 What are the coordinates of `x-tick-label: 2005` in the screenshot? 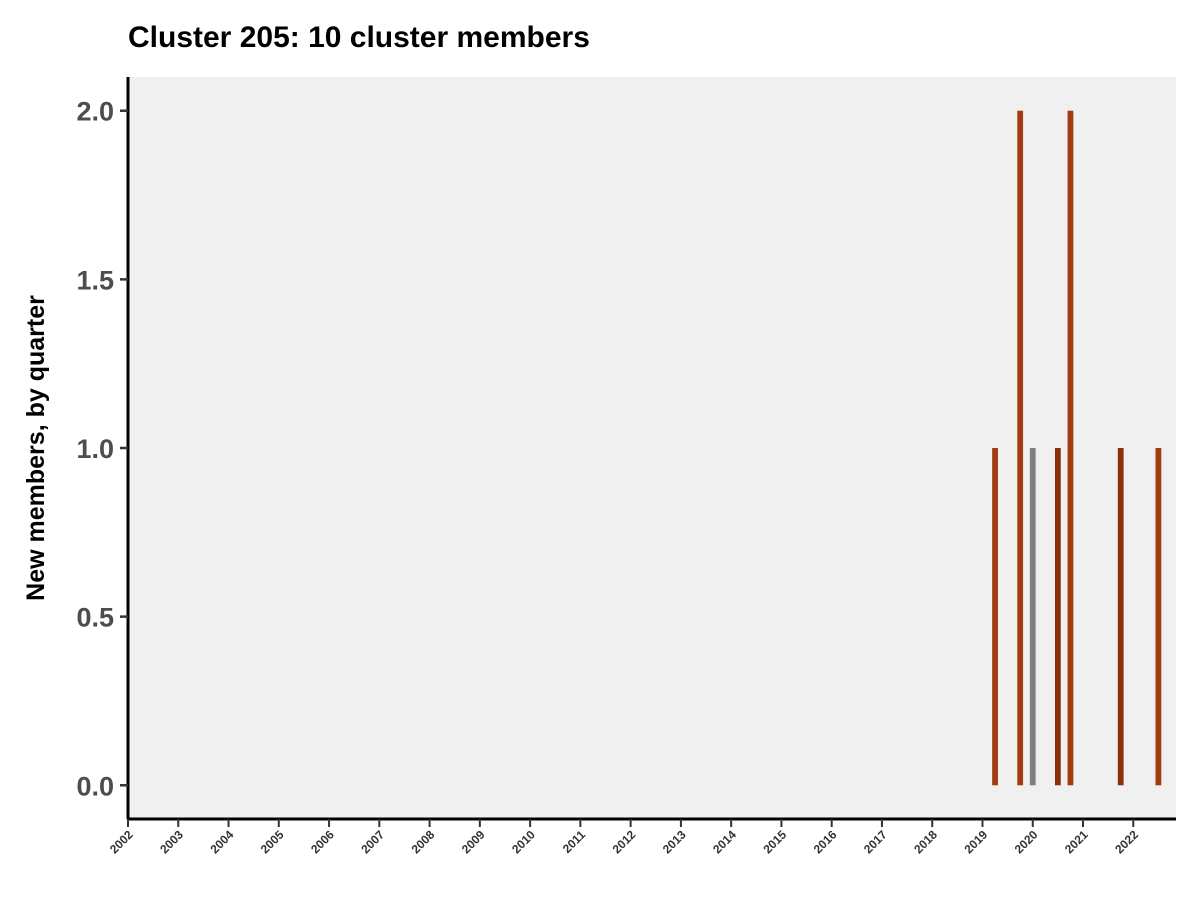 It's located at (272, 841).